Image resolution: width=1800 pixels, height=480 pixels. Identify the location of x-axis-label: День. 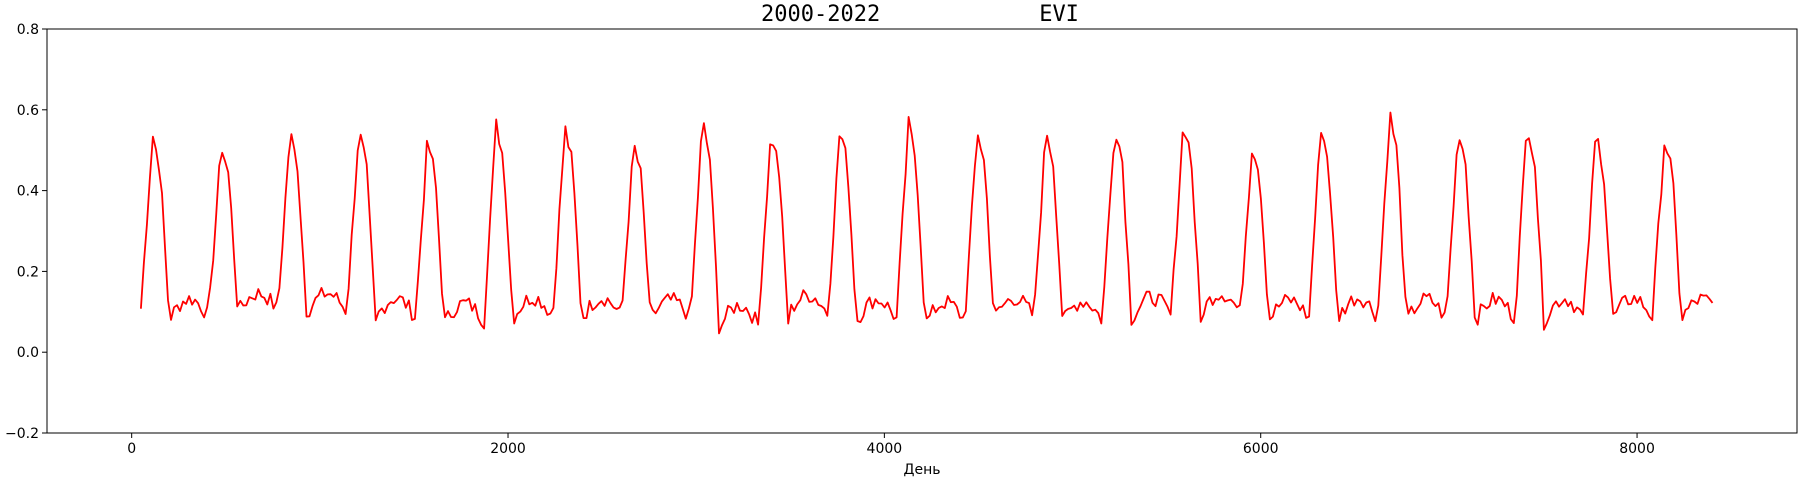
(922, 470).